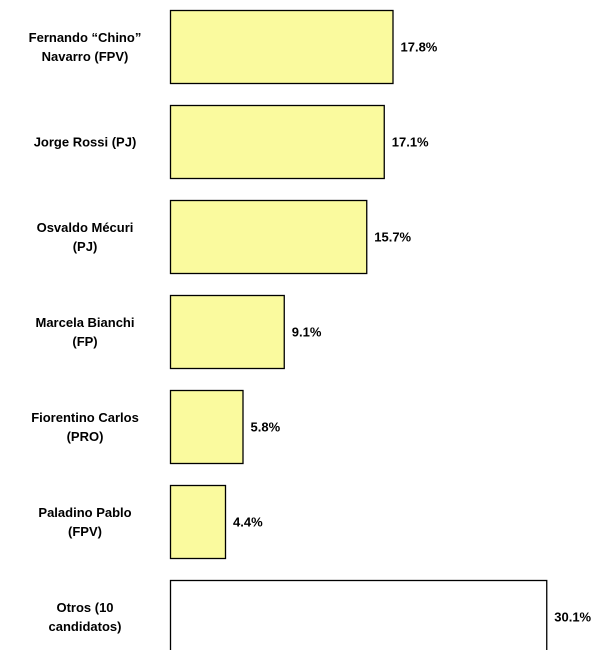 This screenshot has width=606, height=650. I want to click on value-label: 17.8%, so click(419, 46).